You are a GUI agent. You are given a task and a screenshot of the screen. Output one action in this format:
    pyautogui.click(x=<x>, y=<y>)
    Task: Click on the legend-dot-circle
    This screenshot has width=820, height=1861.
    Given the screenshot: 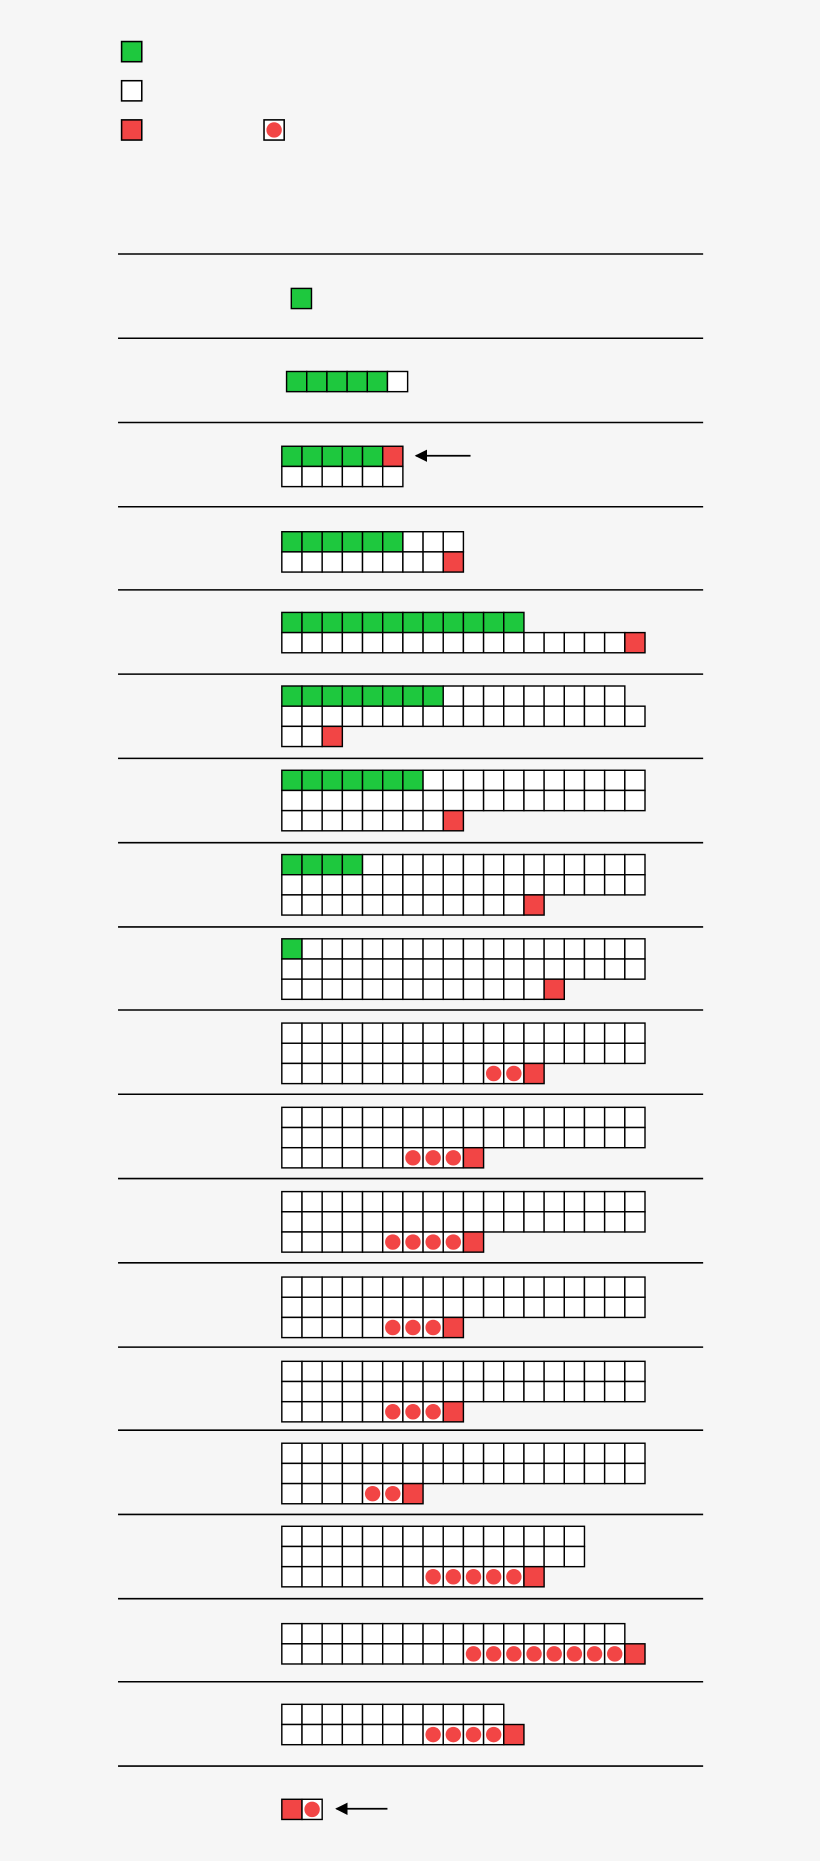 What is the action you would take?
    pyautogui.click(x=274, y=130)
    